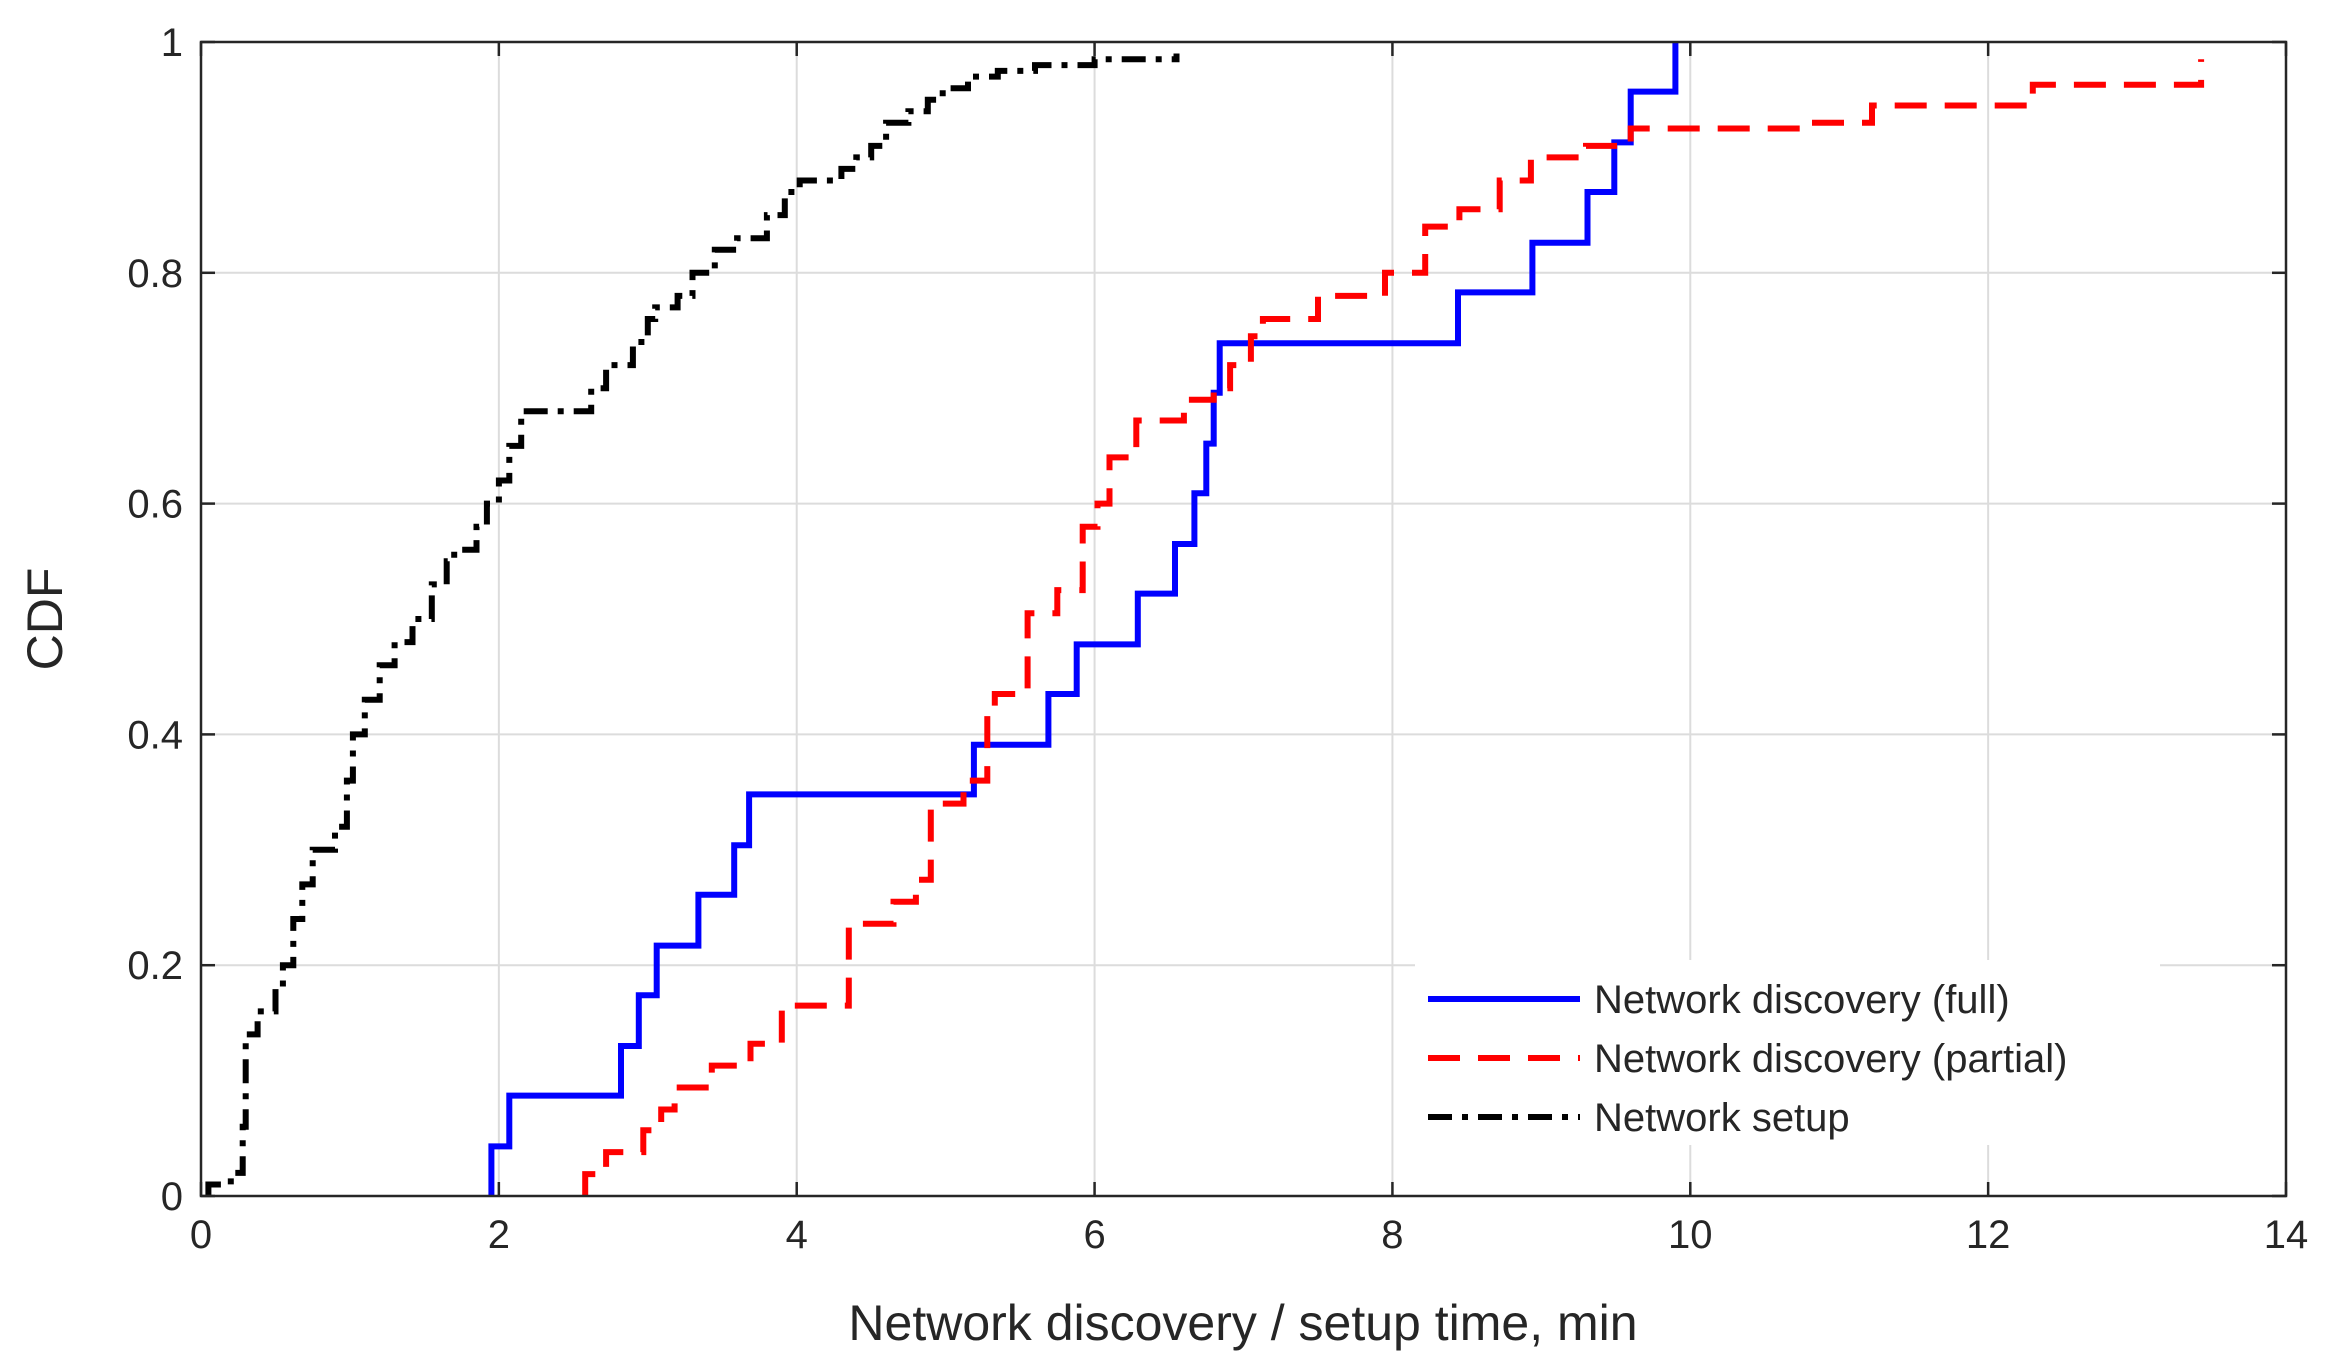 This screenshot has height=1371, width=2325. I want to click on y-tick-label: 0.4, so click(155, 735).